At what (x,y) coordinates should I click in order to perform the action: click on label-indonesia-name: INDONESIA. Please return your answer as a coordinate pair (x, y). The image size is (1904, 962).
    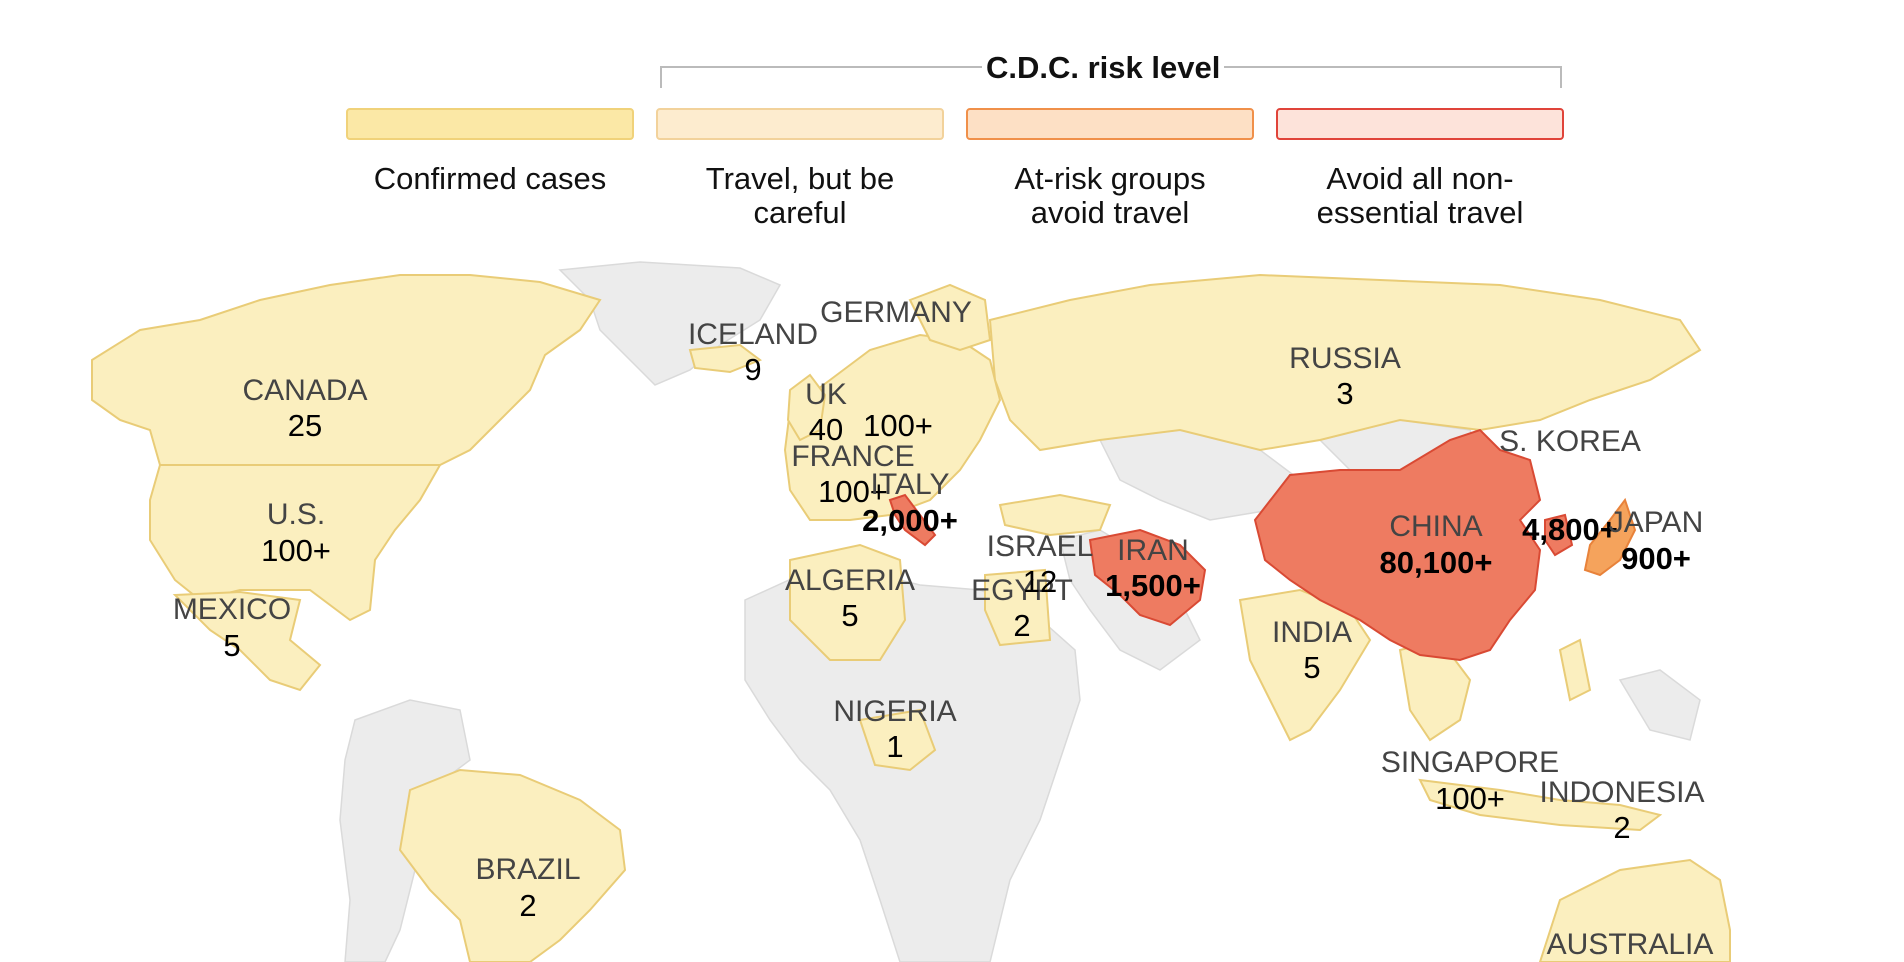
    Looking at the image, I should click on (1622, 792).